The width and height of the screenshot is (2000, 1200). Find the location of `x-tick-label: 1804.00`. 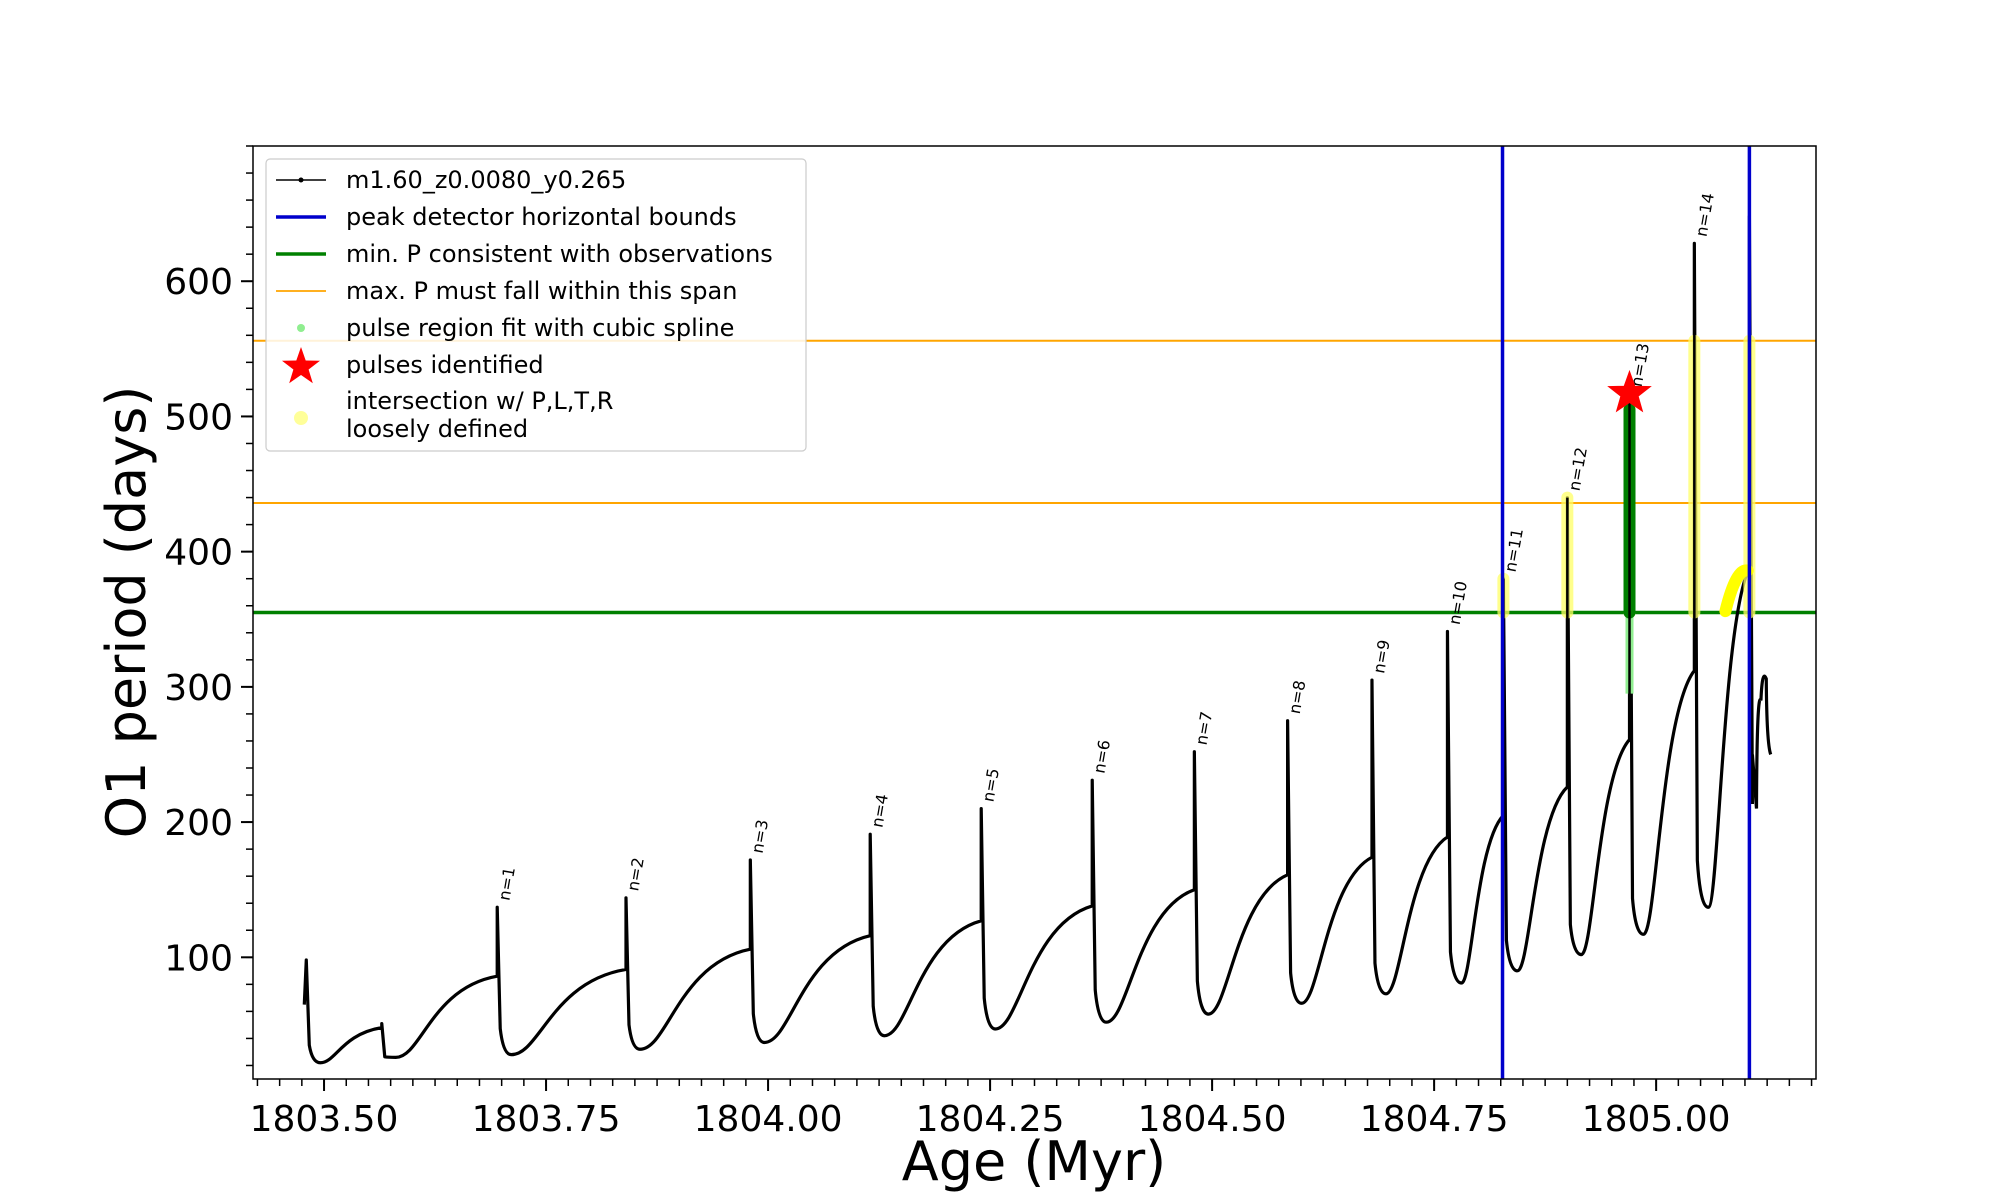

x-tick-label: 1804.00 is located at coordinates (768, 1119).